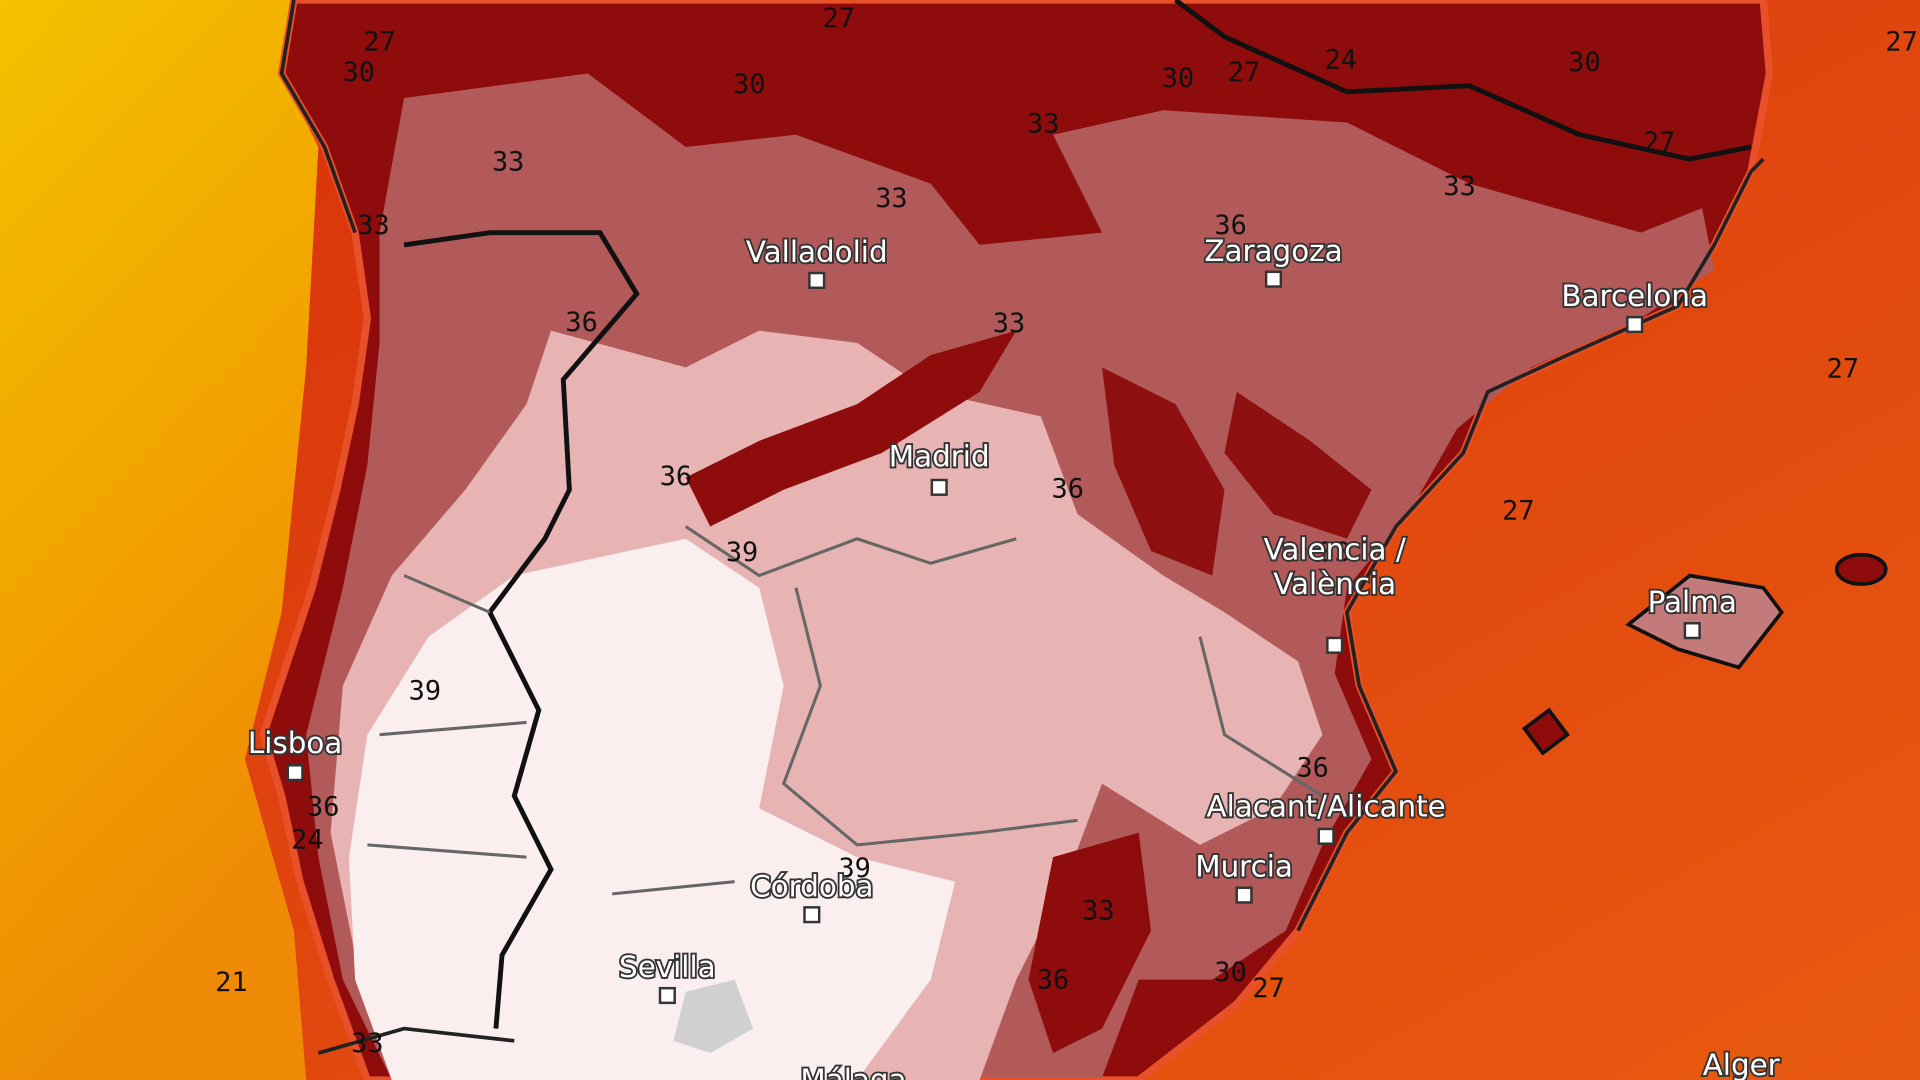 The image size is (1920, 1080). I want to click on city-label: Madrid, so click(939, 457).